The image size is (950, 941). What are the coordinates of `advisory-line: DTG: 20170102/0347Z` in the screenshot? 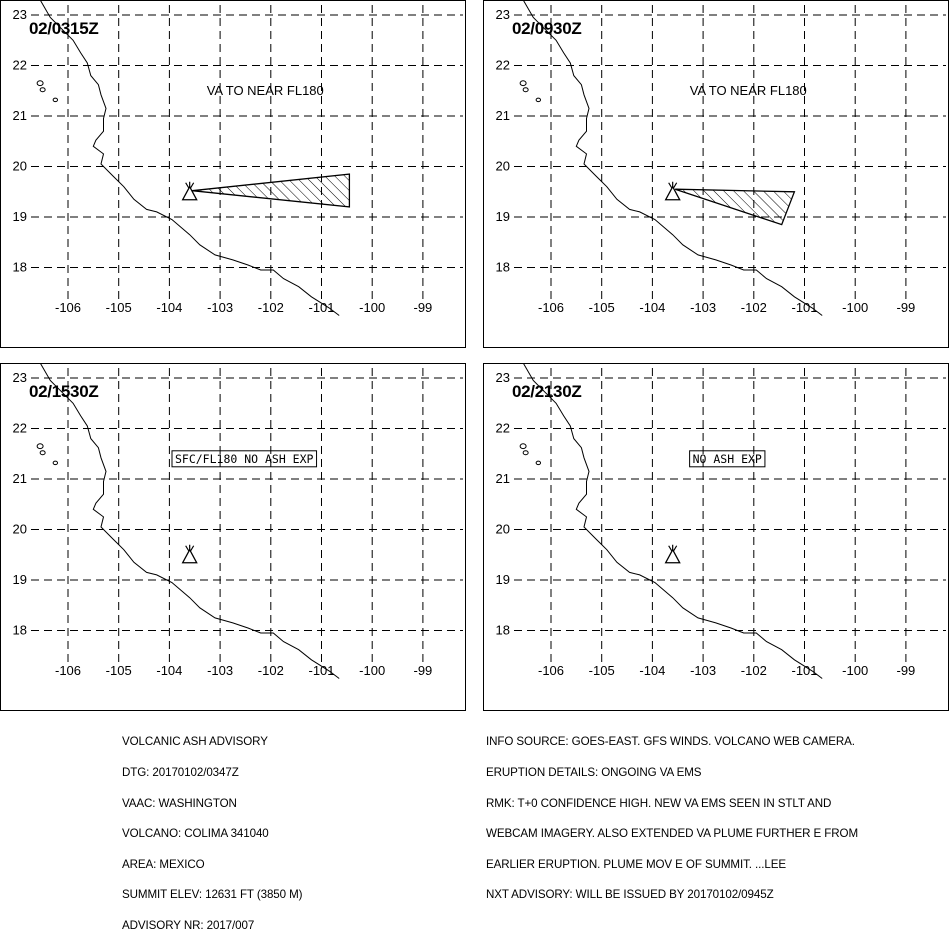 It's located at (180, 773).